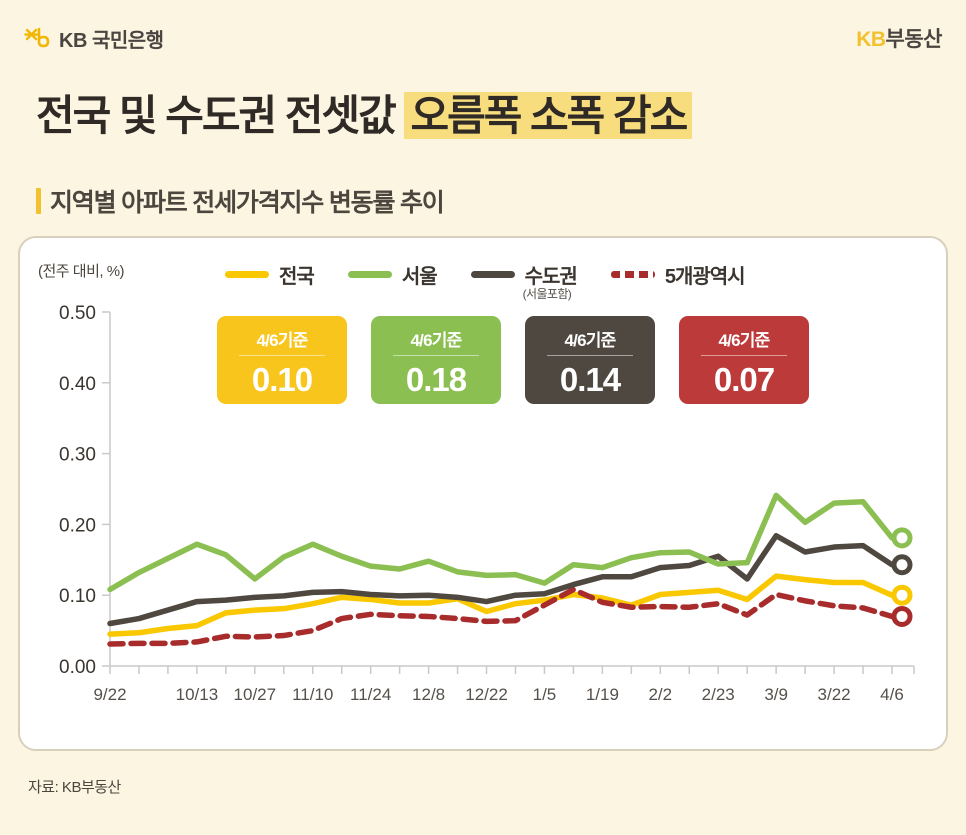 Image resolution: width=966 pixels, height=835 pixels. Describe the element at coordinates (37, 38) in the screenshot. I see `kb-star-icon` at that location.